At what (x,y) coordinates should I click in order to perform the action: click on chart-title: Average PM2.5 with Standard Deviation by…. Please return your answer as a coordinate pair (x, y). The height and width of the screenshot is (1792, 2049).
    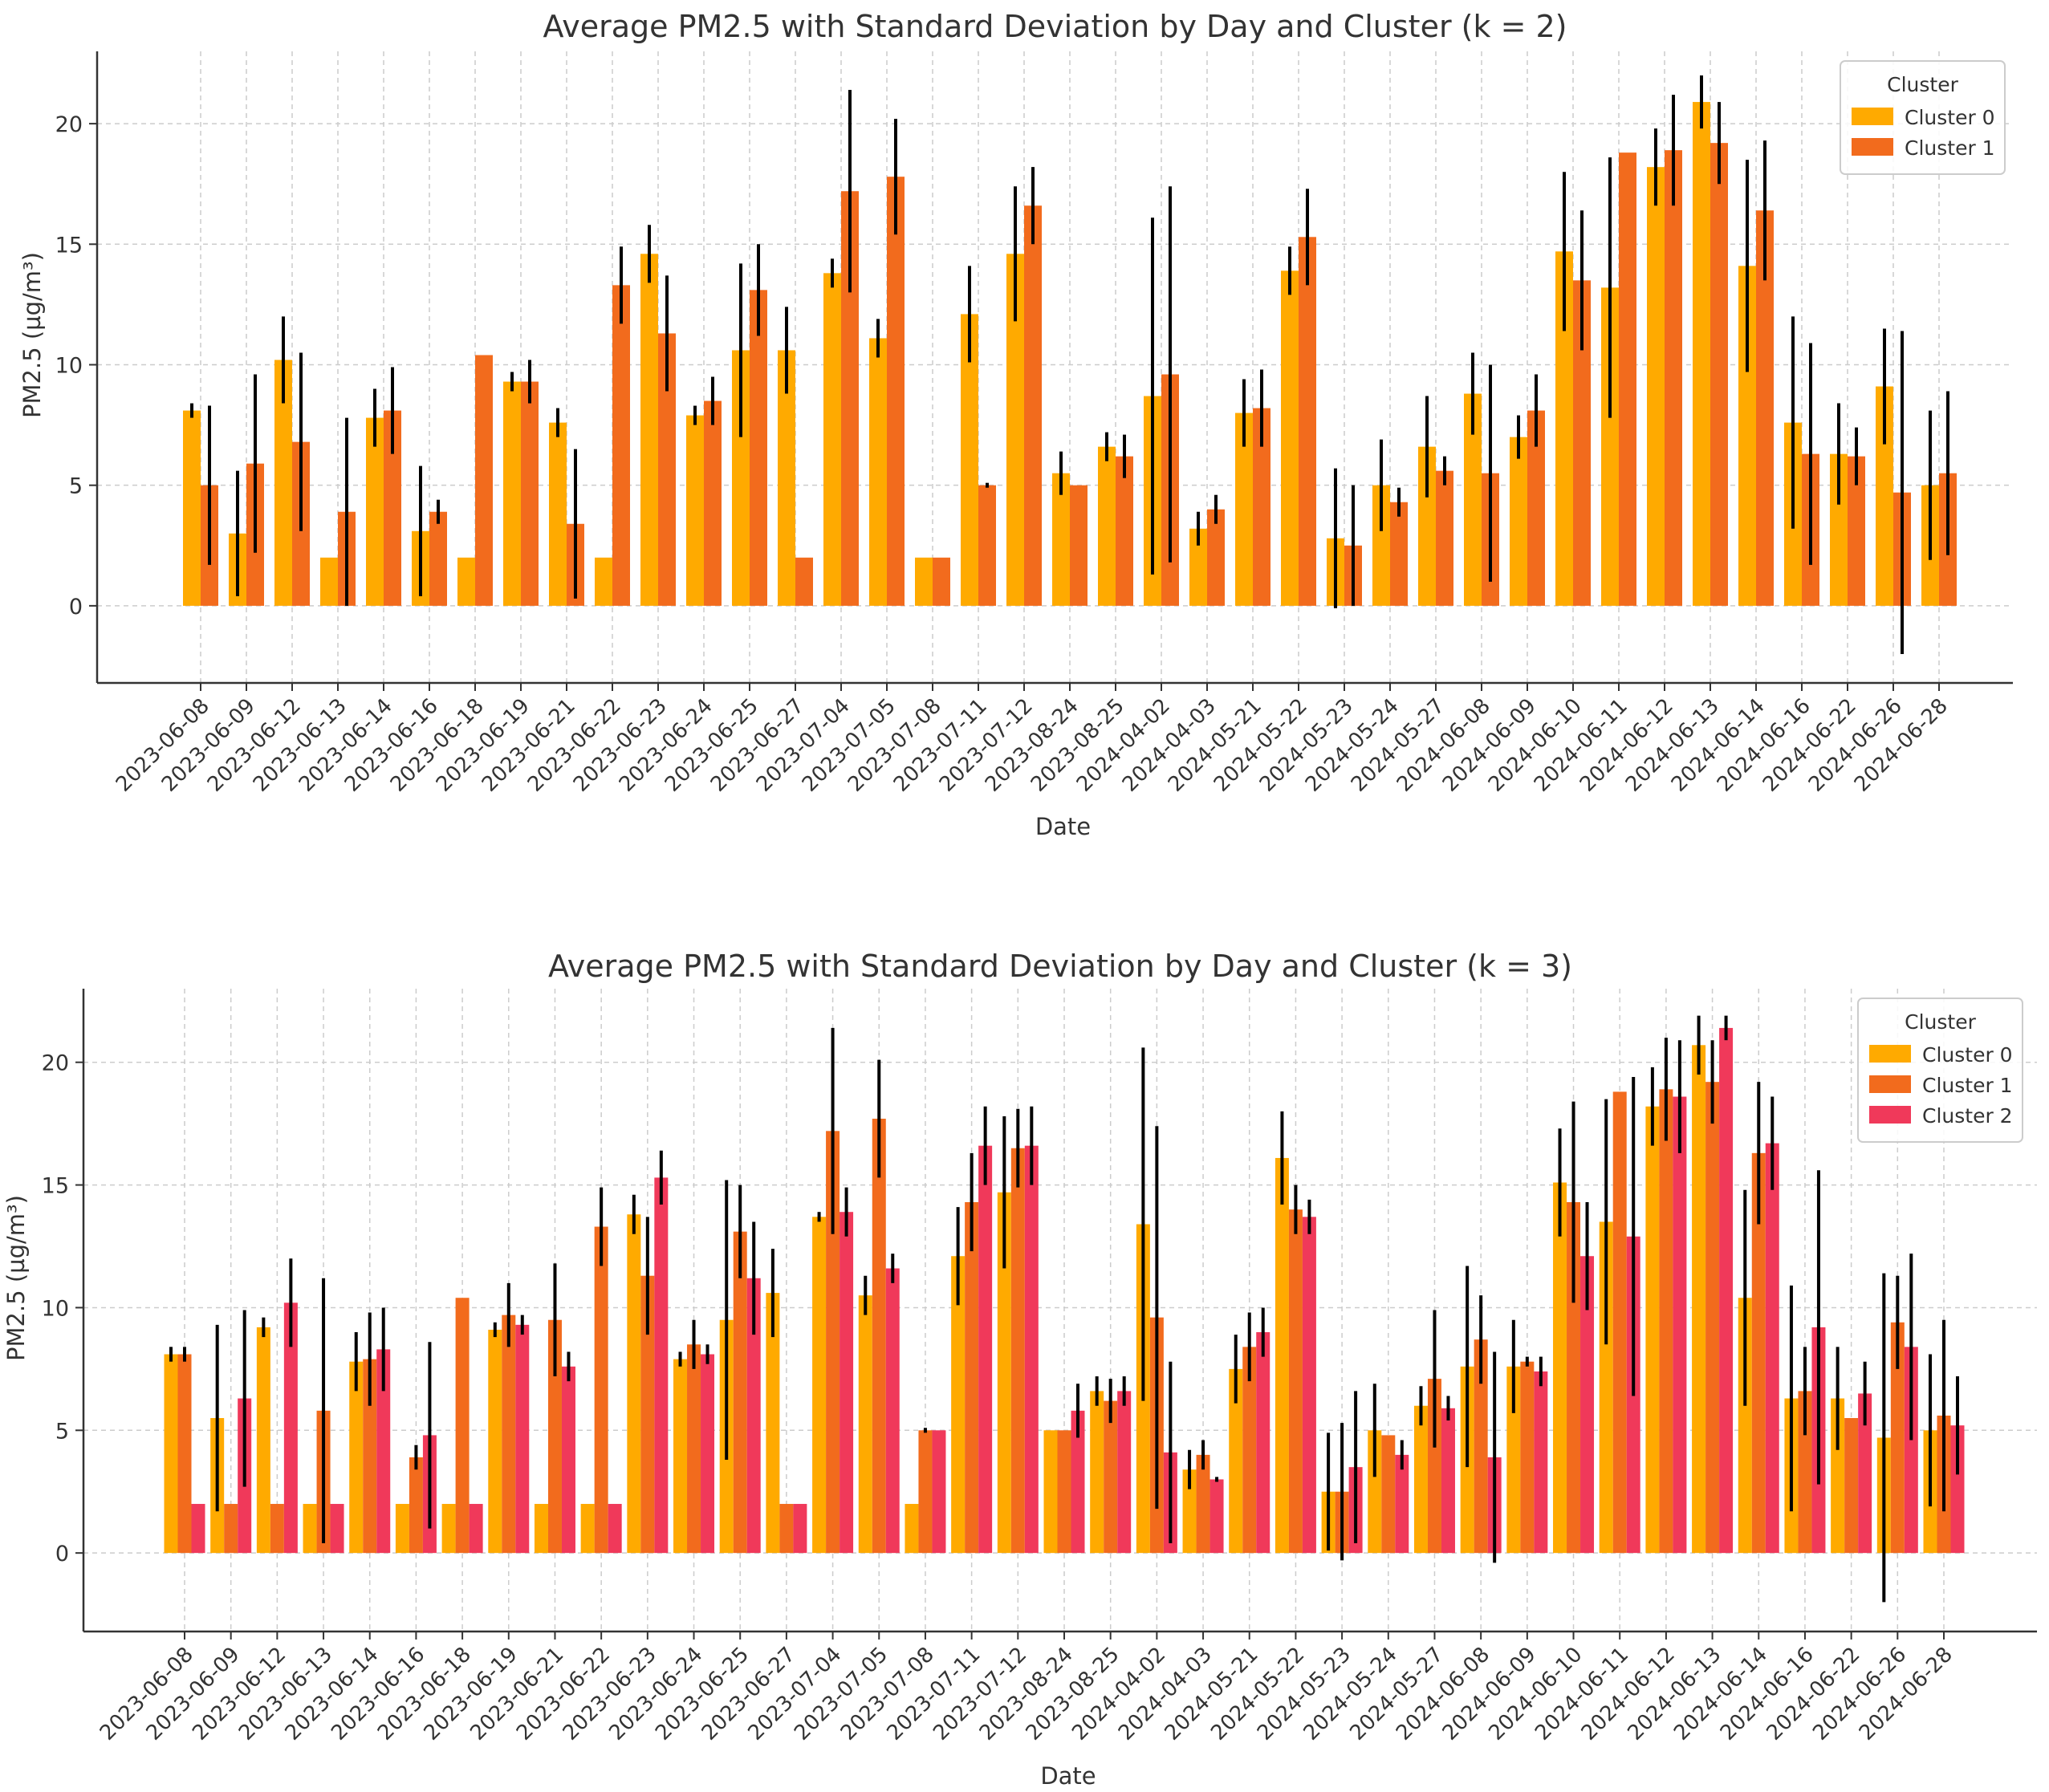
    Looking at the image, I should click on (1060, 966).